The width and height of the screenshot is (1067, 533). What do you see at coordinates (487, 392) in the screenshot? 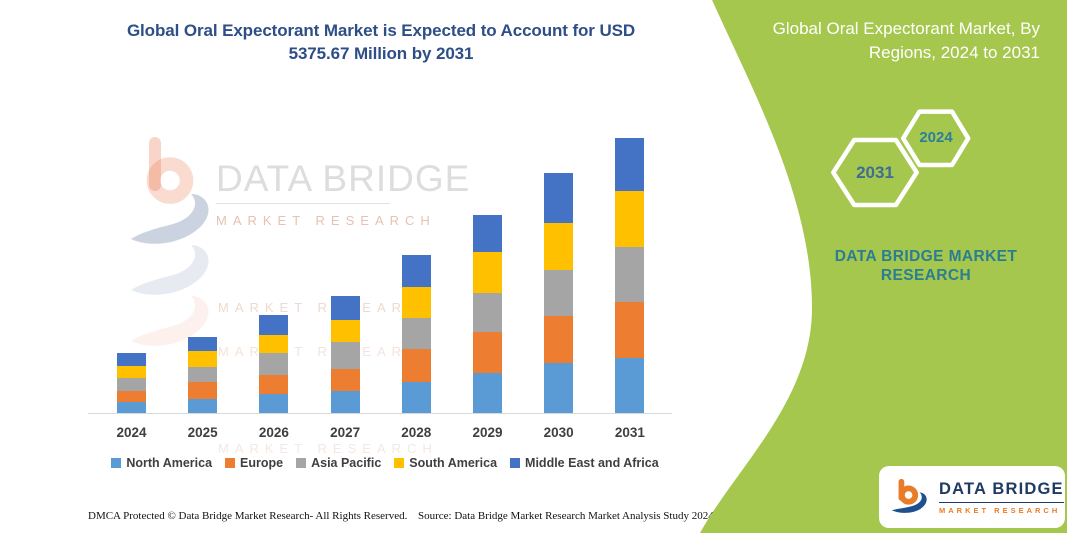
I see `bar-segment-2029-north-america` at bounding box center [487, 392].